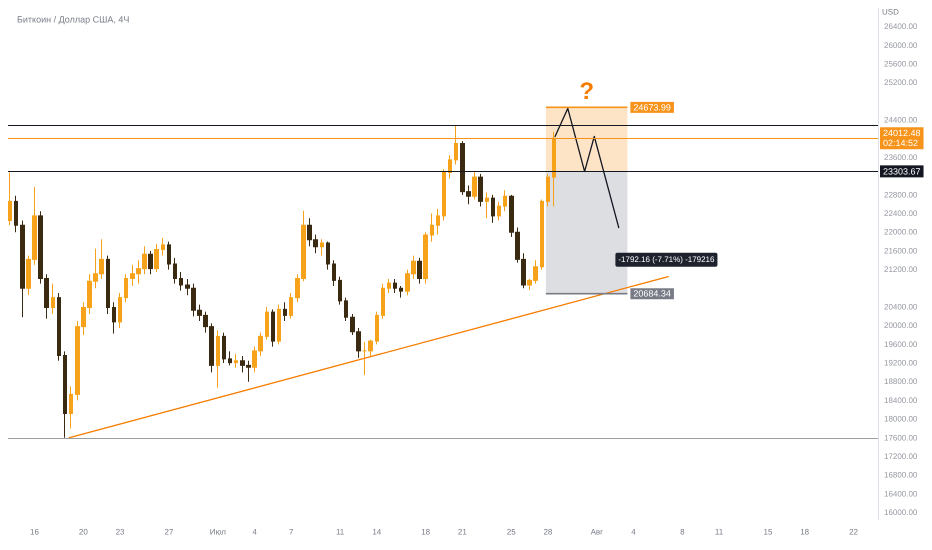 The image size is (932, 550). What do you see at coordinates (73, 19) in the screenshot?
I see `text: Биткоин / Доллар США, 4Ч` at bounding box center [73, 19].